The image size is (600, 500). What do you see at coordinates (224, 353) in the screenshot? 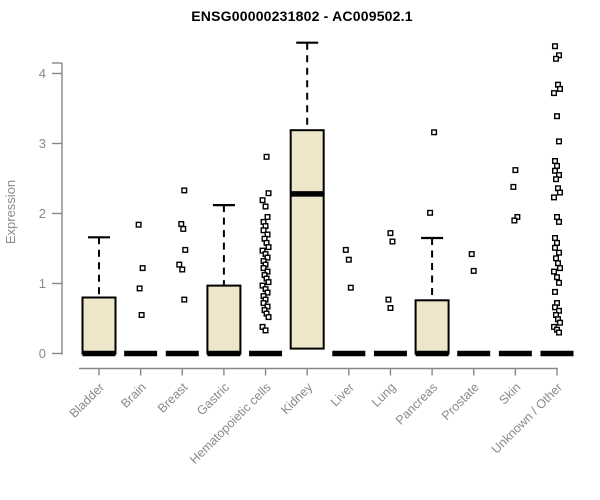
I see `median-gastric` at bounding box center [224, 353].